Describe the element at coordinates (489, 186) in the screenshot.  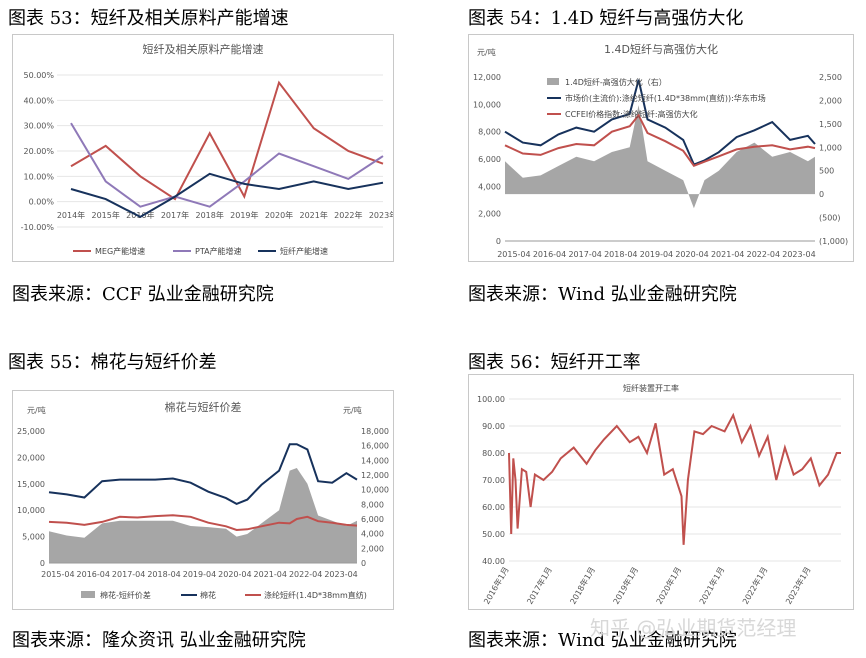
I see `left-tick-label: 4,000` at that location.